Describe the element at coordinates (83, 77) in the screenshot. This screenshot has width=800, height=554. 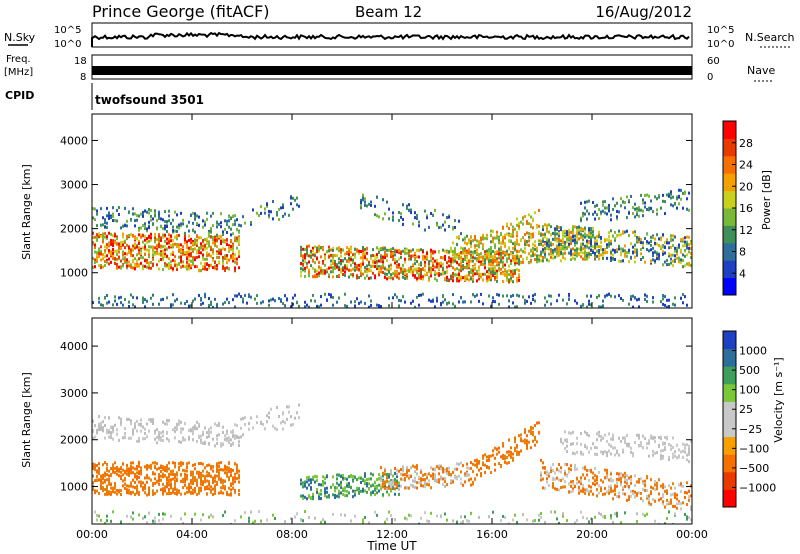
I see `freq-tick-bottom: 8` at that location.